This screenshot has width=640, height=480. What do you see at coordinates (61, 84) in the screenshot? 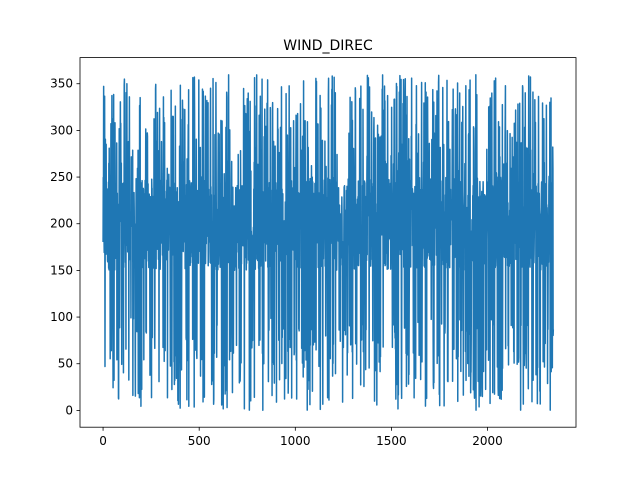
I see `y-tick-label: 350` at bounding box center [61, 84].